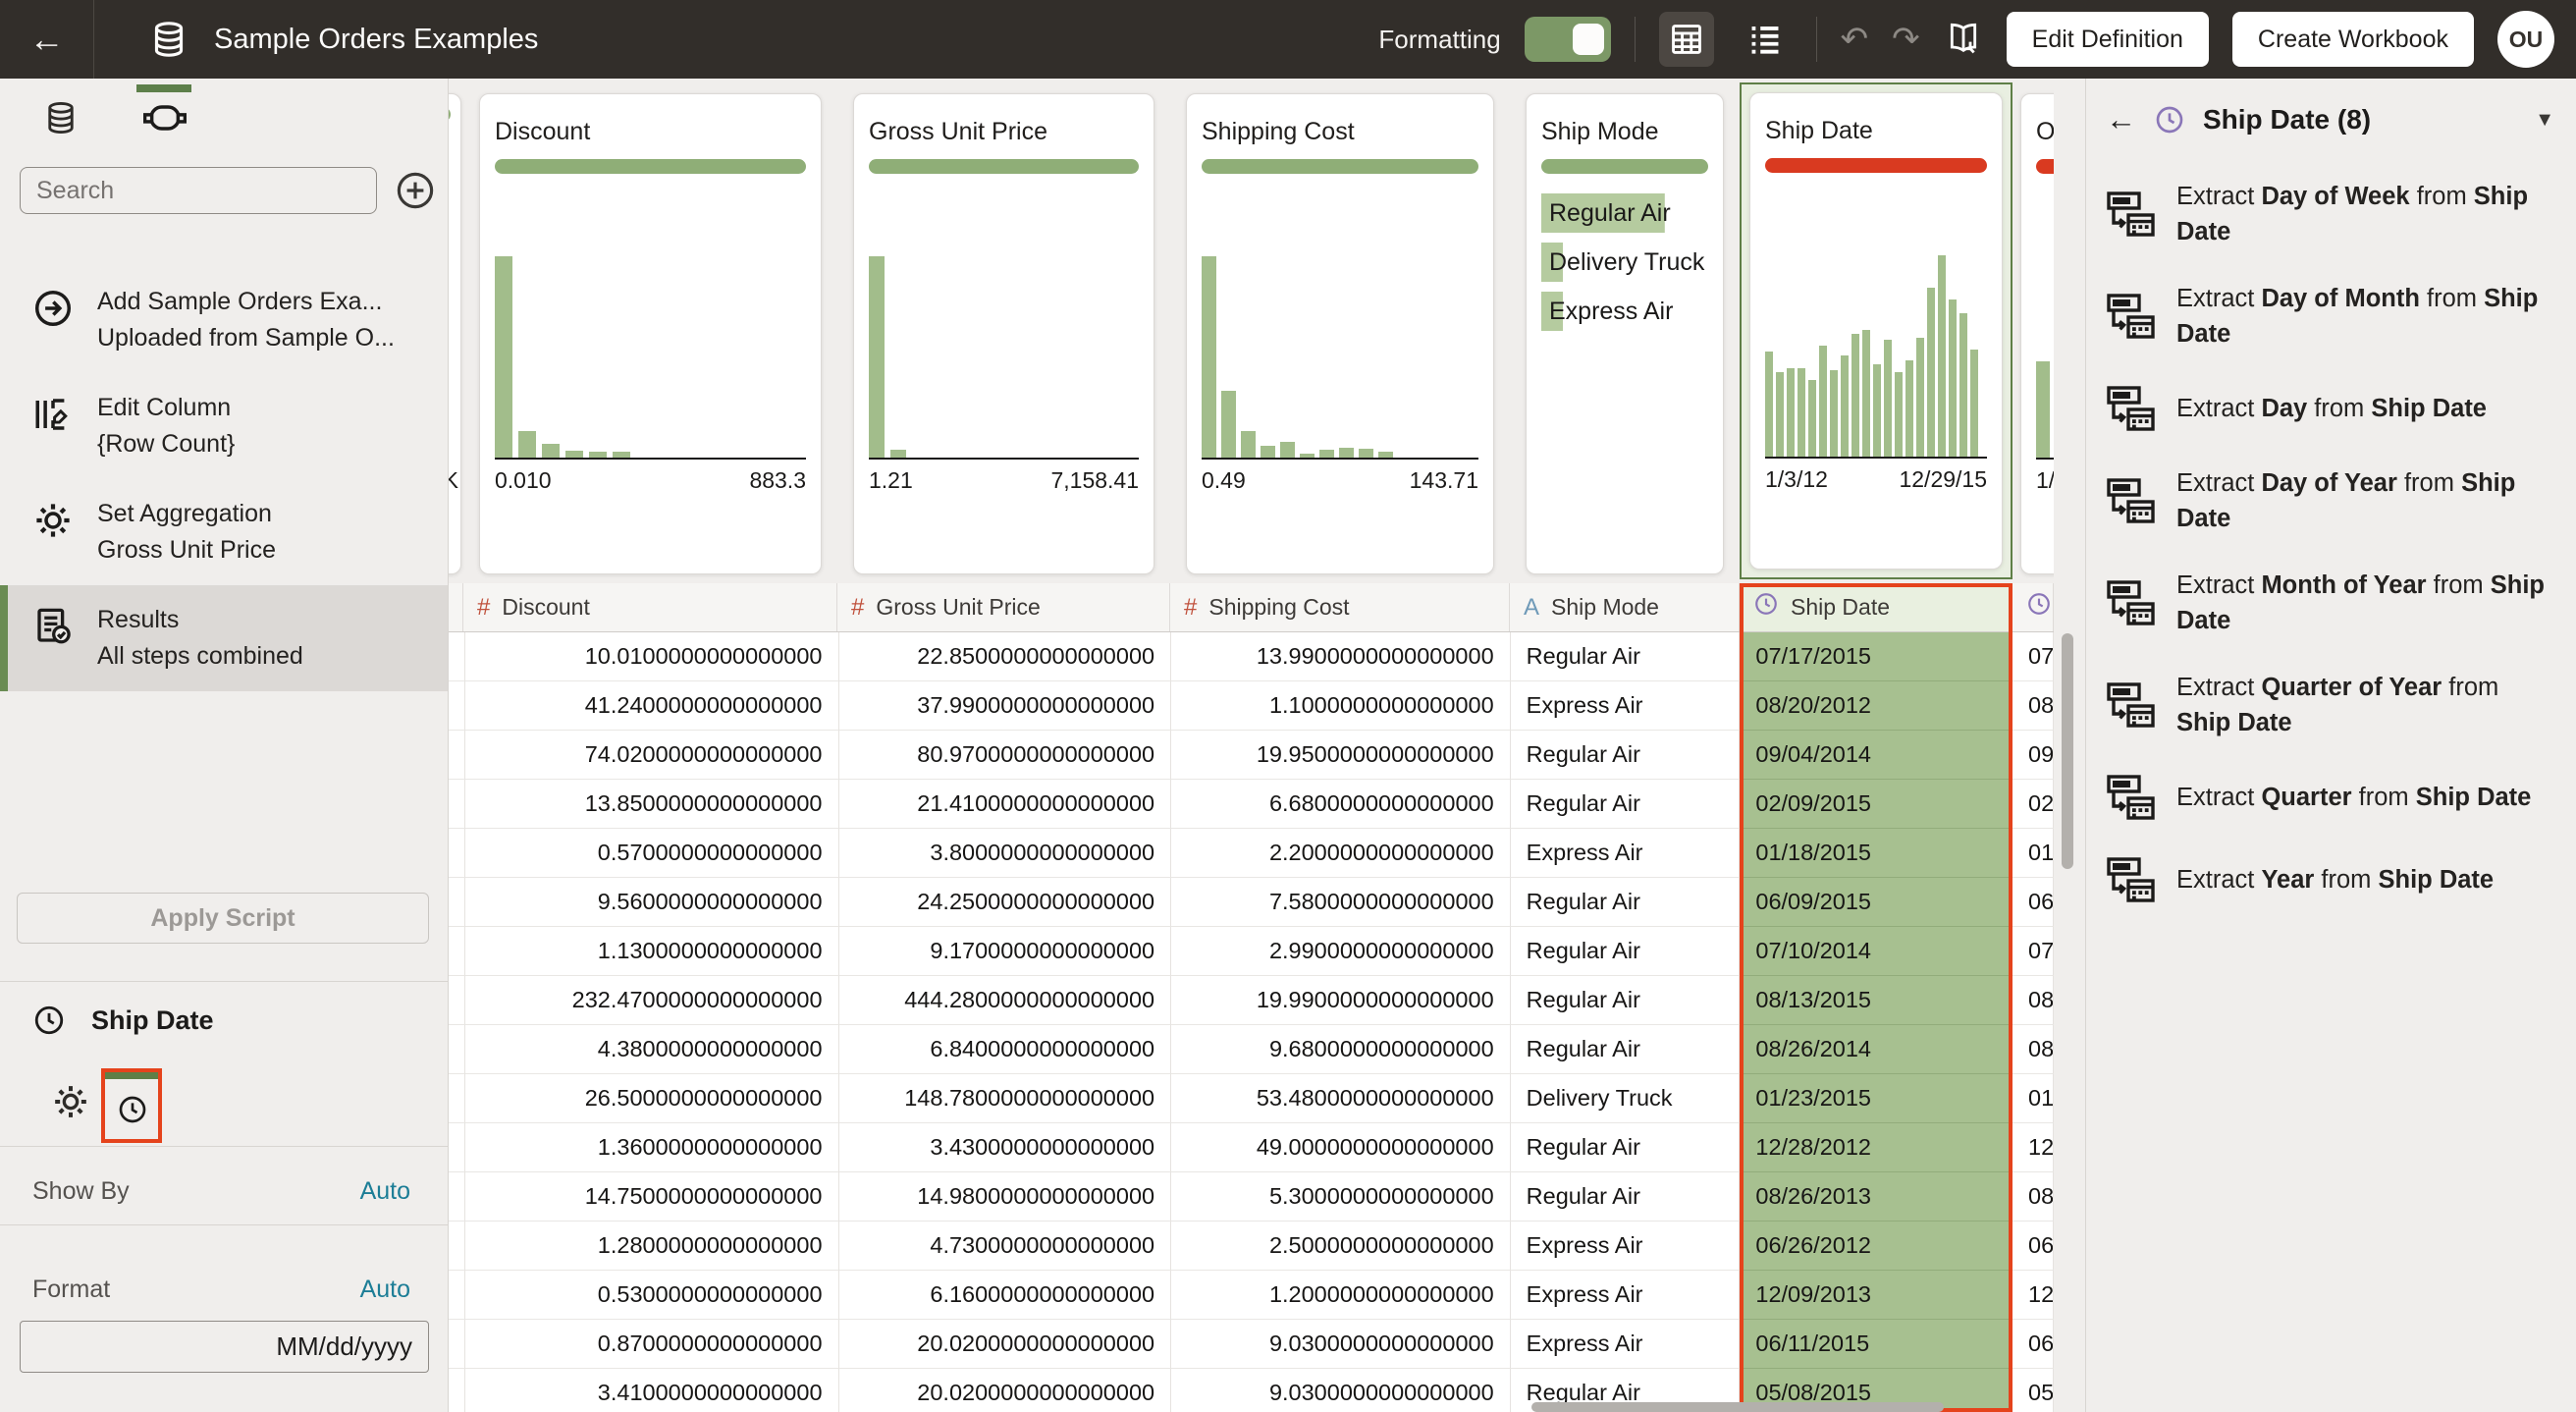 This screenshot has height=1412, width=2576. I want to click on cell-gross_unit_price: 24.2500000000000000, so click(1005, 902).